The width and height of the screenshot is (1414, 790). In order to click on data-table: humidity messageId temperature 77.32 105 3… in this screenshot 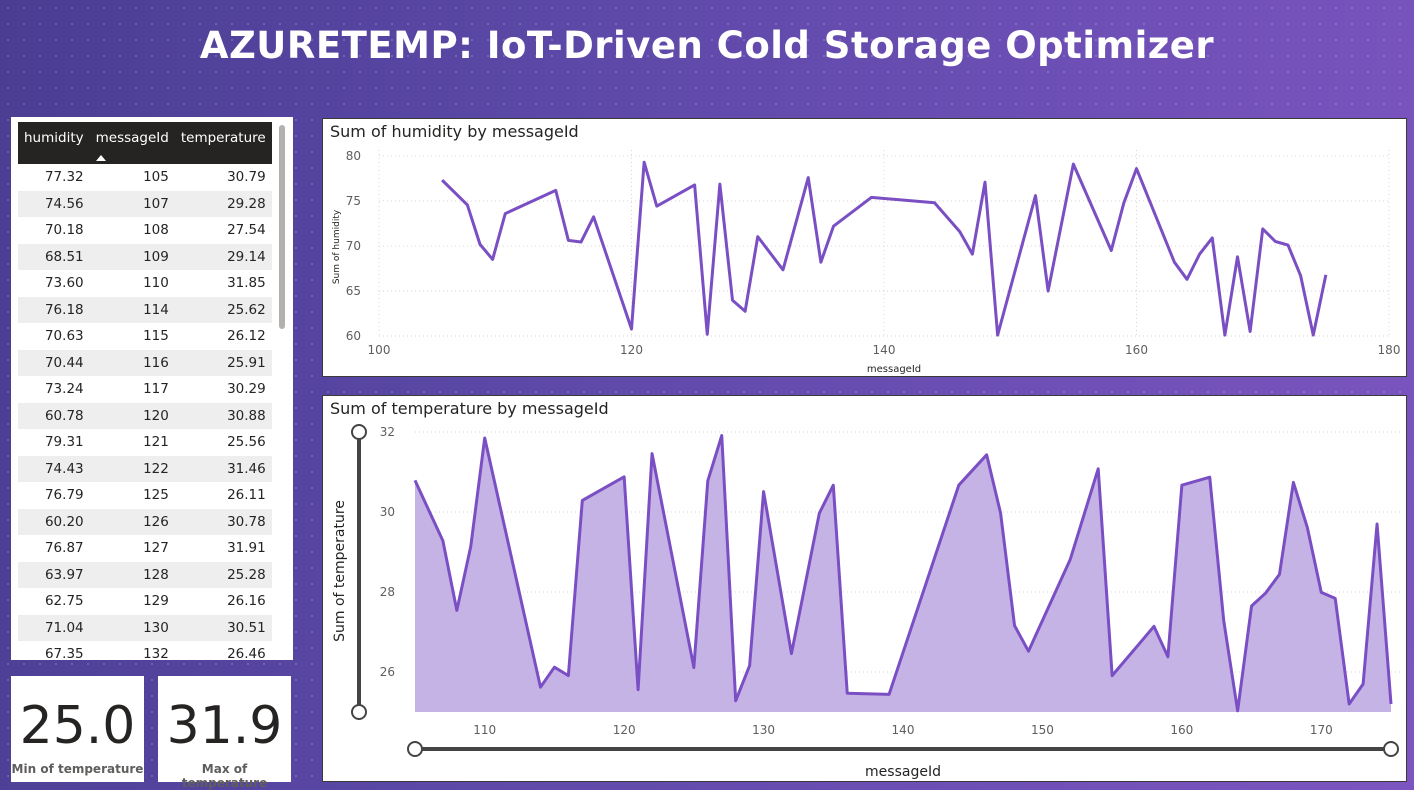, I will do `click(145, 391)`.